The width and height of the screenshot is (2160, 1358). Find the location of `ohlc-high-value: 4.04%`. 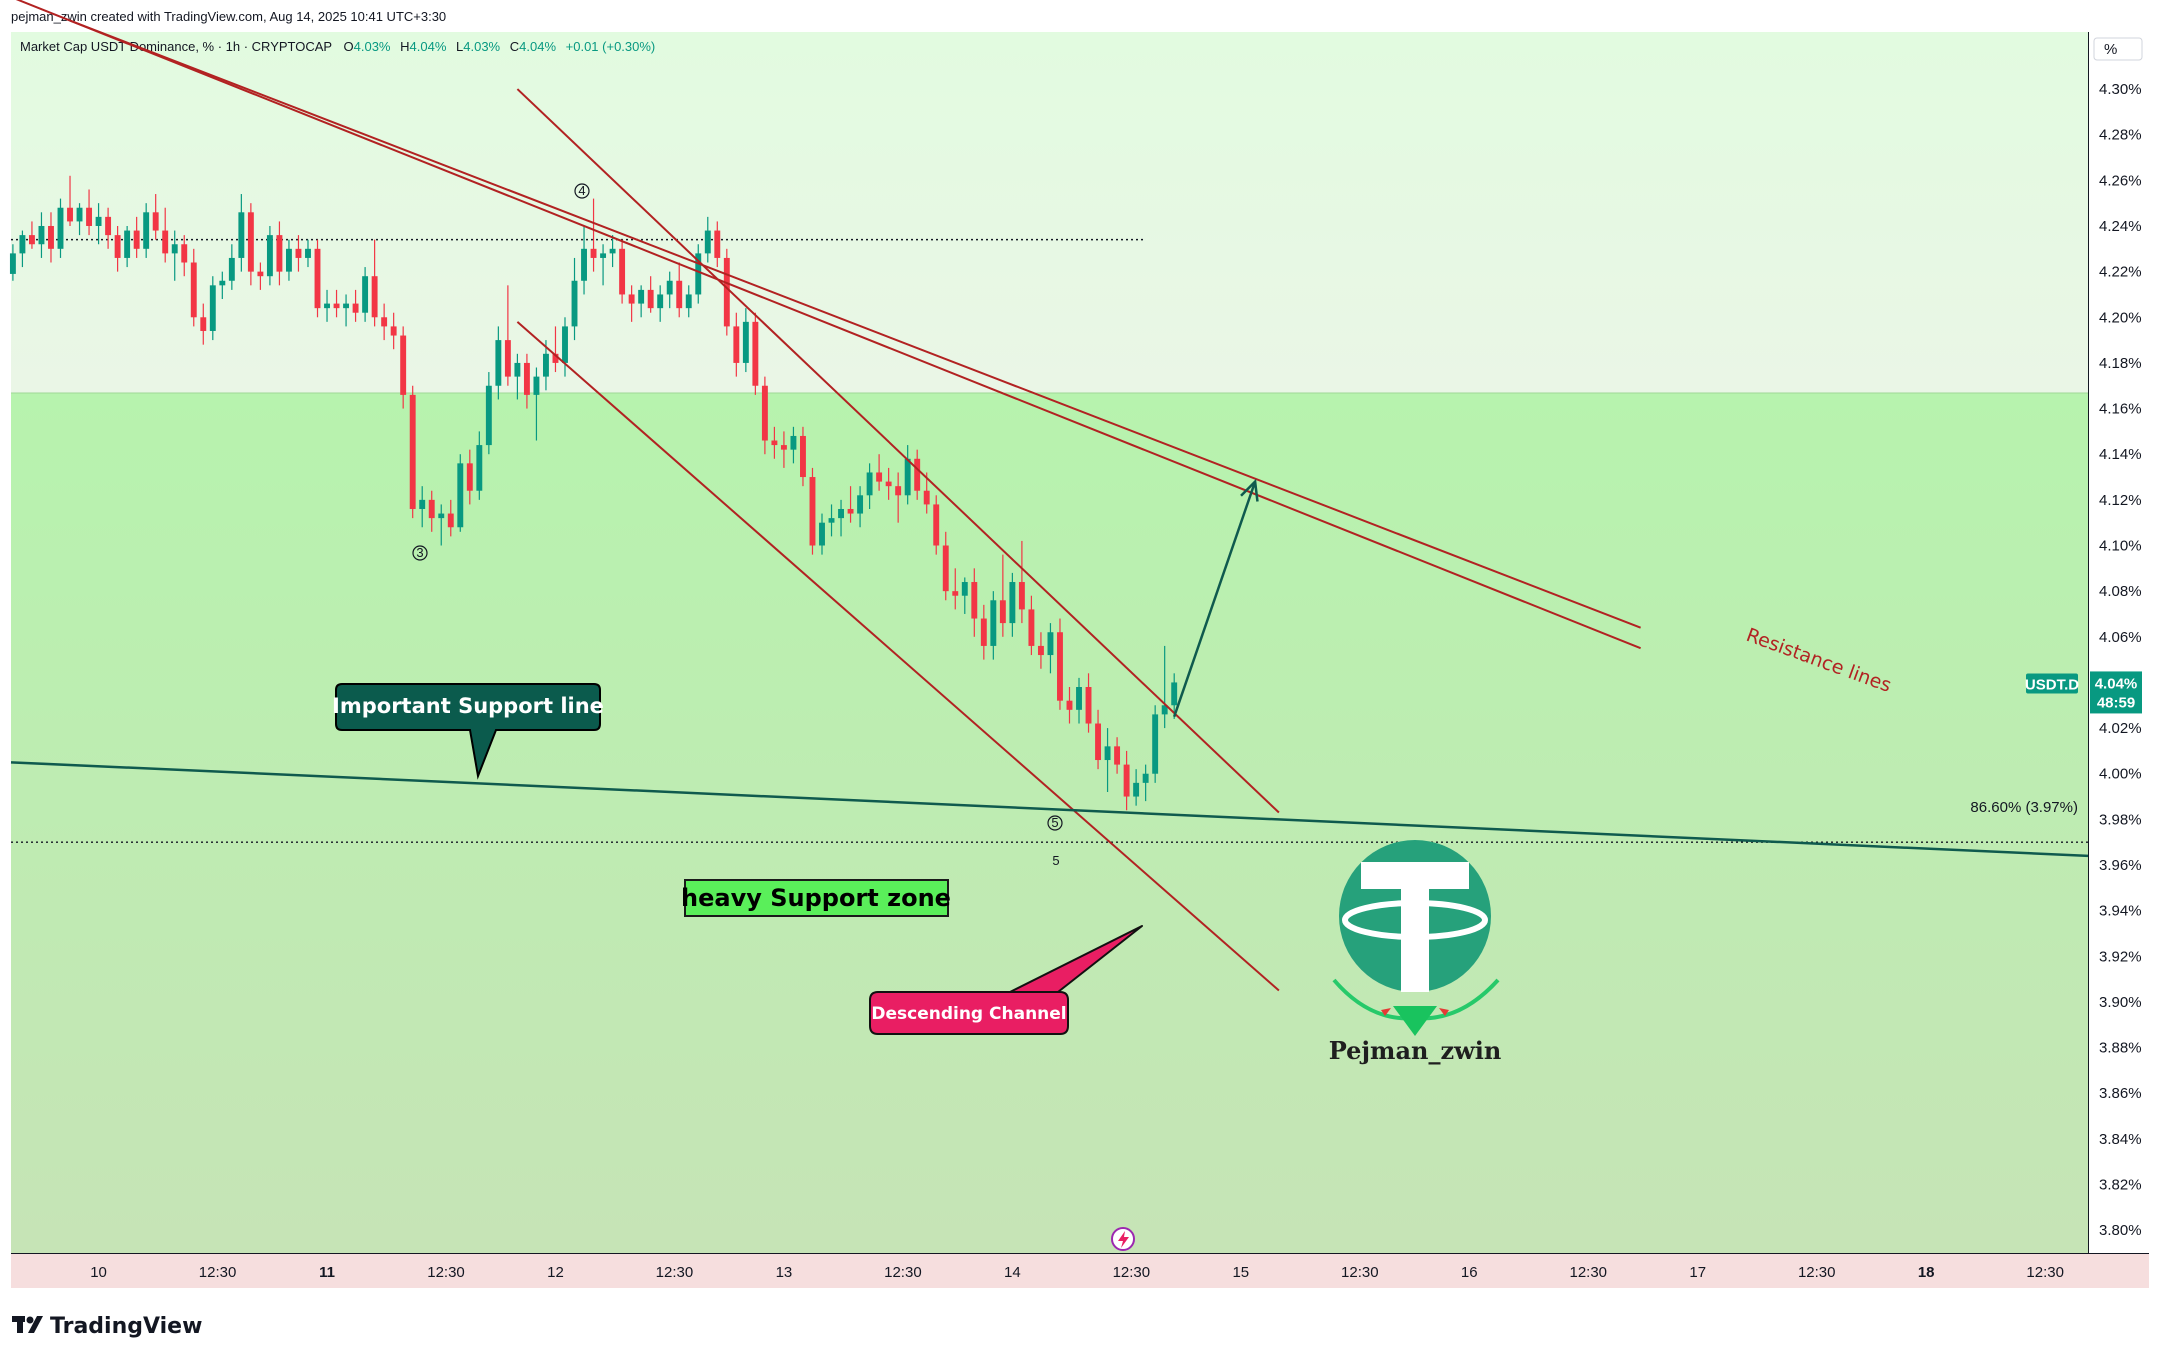

ohlc-high-value: 4.04% is located at coordinates (428, 46).